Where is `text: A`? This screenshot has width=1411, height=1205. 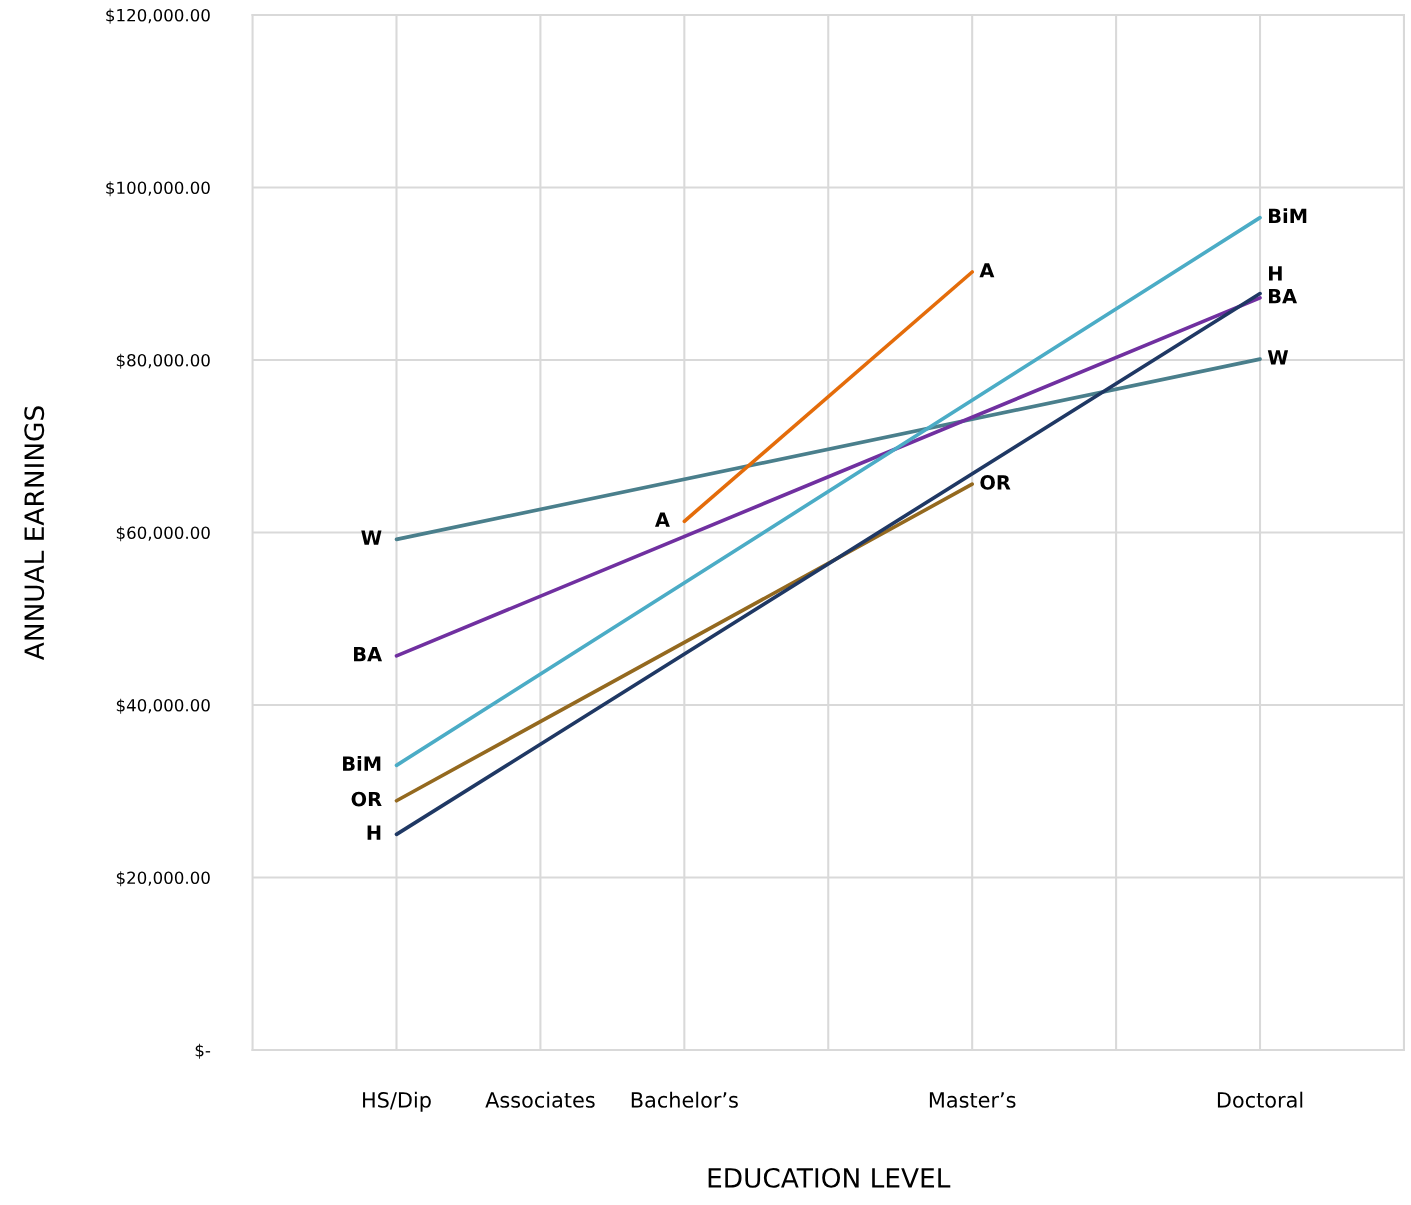
text: A is located at coordinates (662, 519).